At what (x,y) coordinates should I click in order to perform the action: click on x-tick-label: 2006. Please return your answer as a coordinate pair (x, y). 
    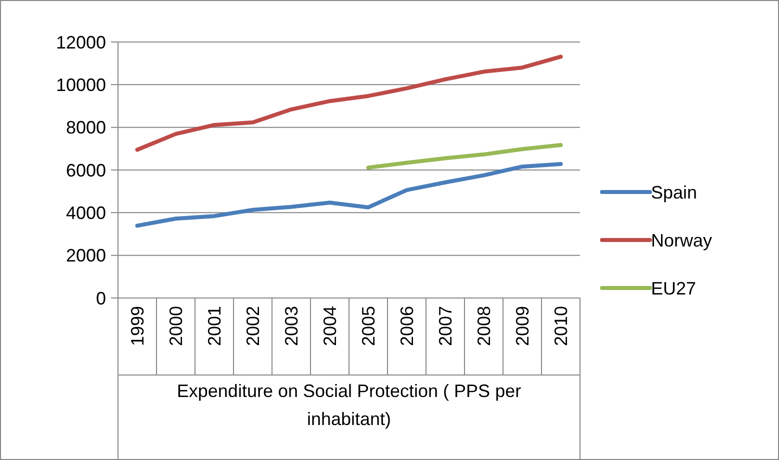
    Looking at the image, I should click on (407, 326).